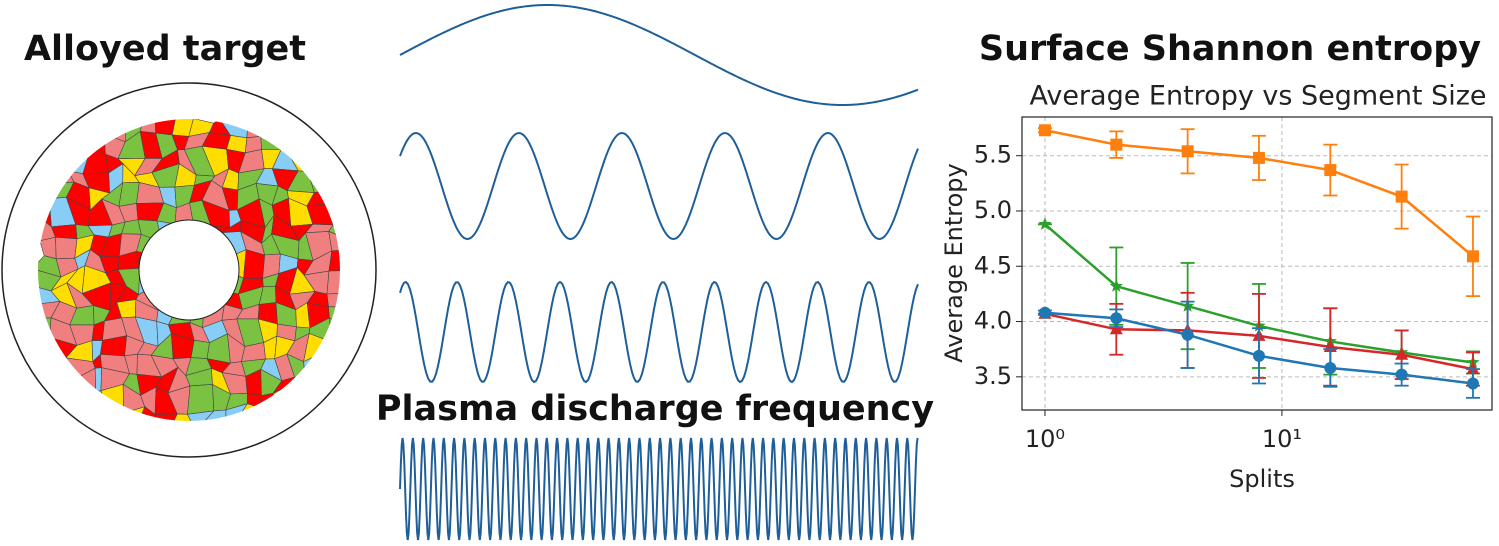 The height and width of the screenshot is (546, 1499). Describe the element at coordinates (993, 265) in the screenshot. I see `y-tick-label: 4.5` at that location.